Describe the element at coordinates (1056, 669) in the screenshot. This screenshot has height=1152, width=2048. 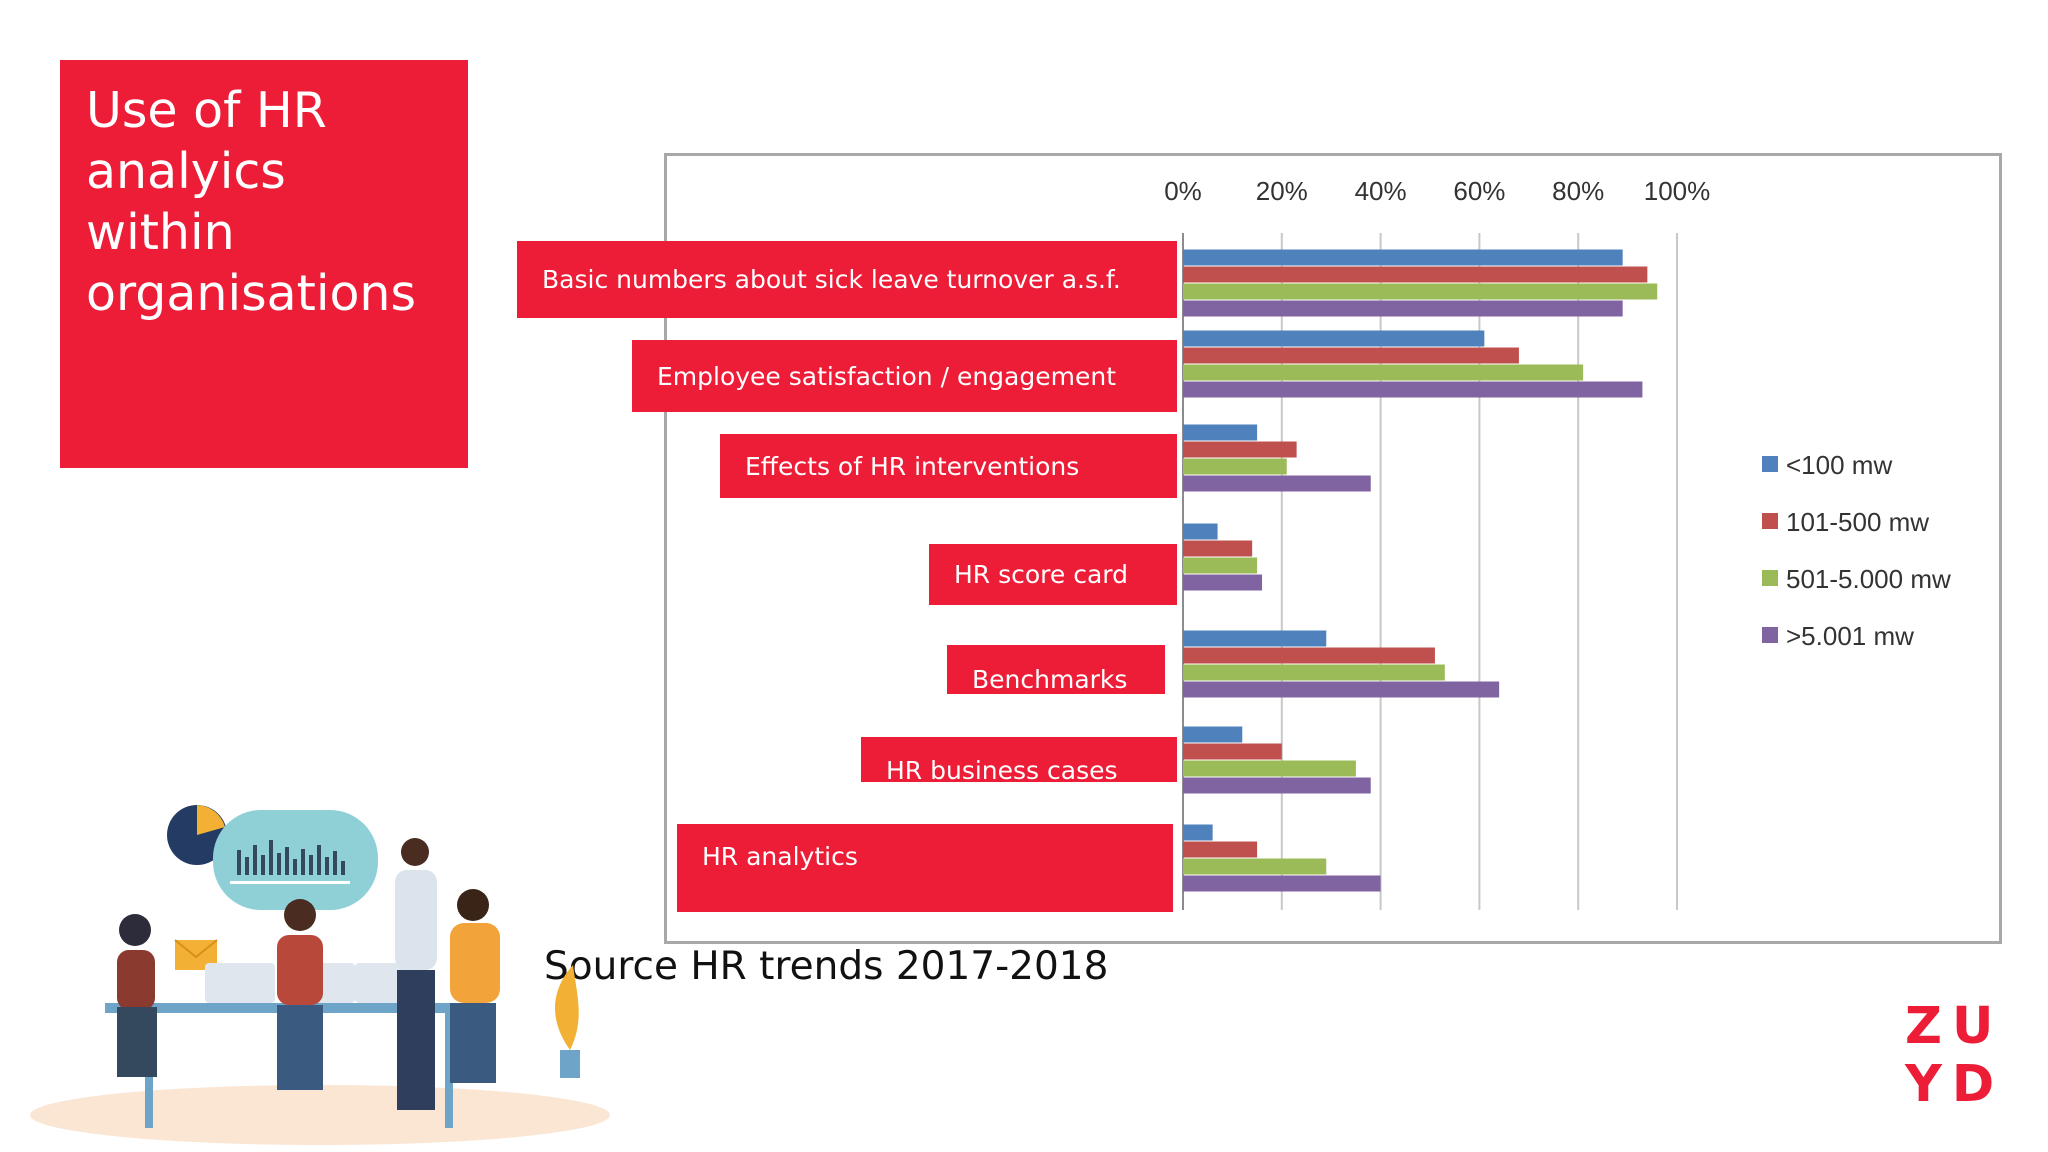
I see `category-label: Benchmarks` at that location.